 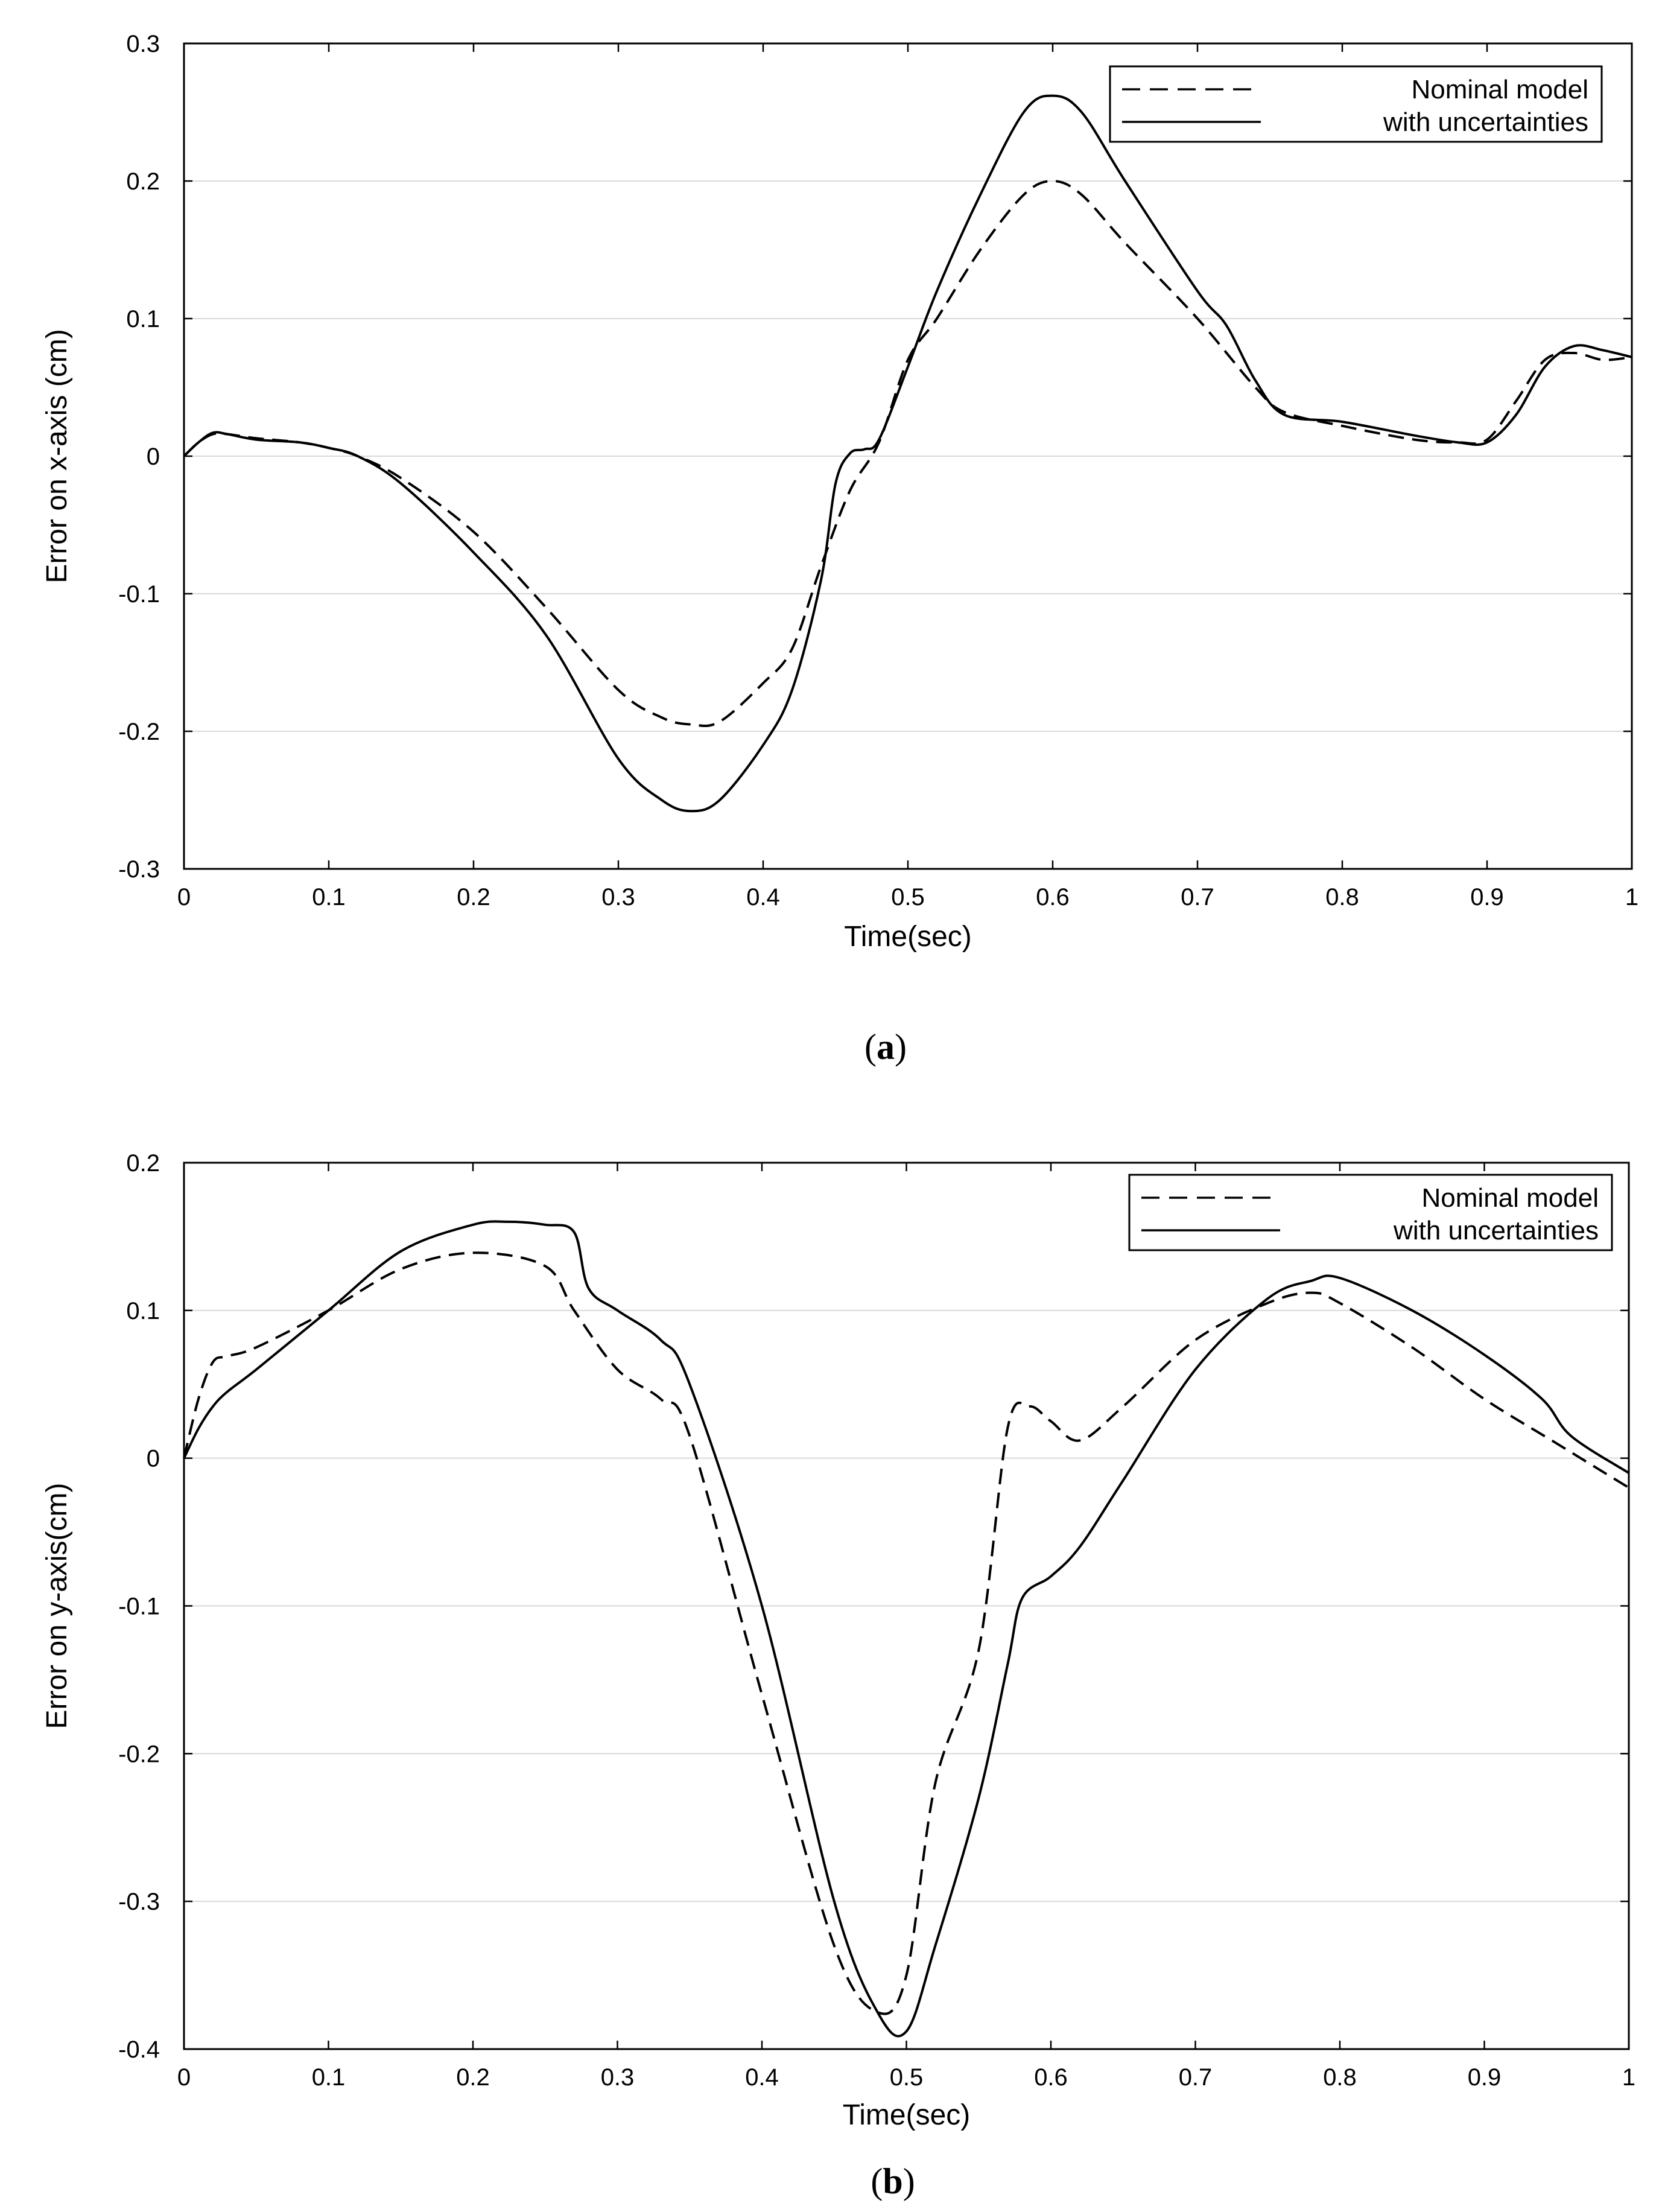 What do you see at coordinates (473, 898) in the screenshot?
I see `panel-a-x-tick-label-2: 0.2` at bounding box center [473, 898].